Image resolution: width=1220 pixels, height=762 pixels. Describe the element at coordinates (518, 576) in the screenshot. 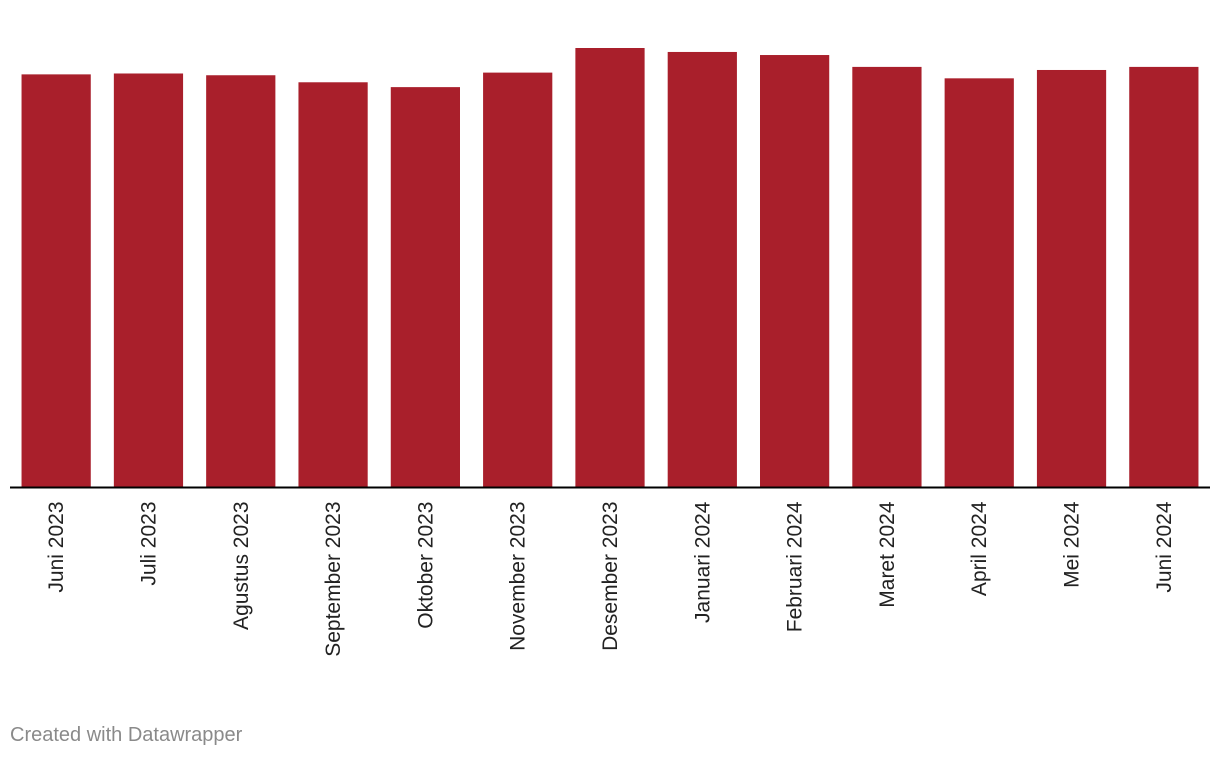

I see `x-tick-label: November 2023` at that location.